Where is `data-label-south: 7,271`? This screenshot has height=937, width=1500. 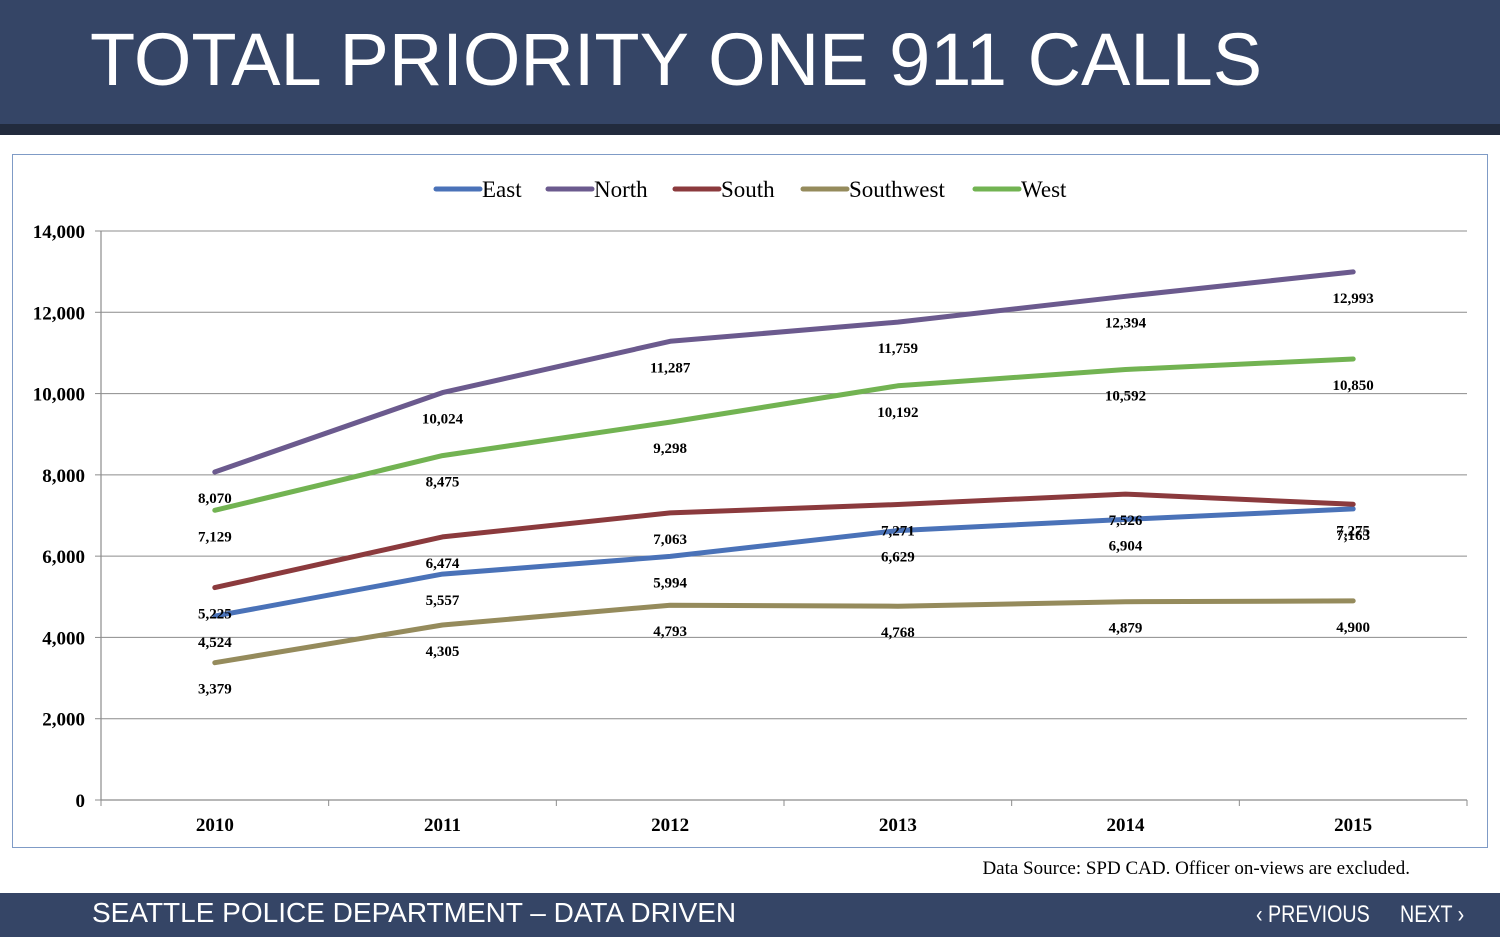
data-label-south: 7,271 is located at coordinates (898, 531).